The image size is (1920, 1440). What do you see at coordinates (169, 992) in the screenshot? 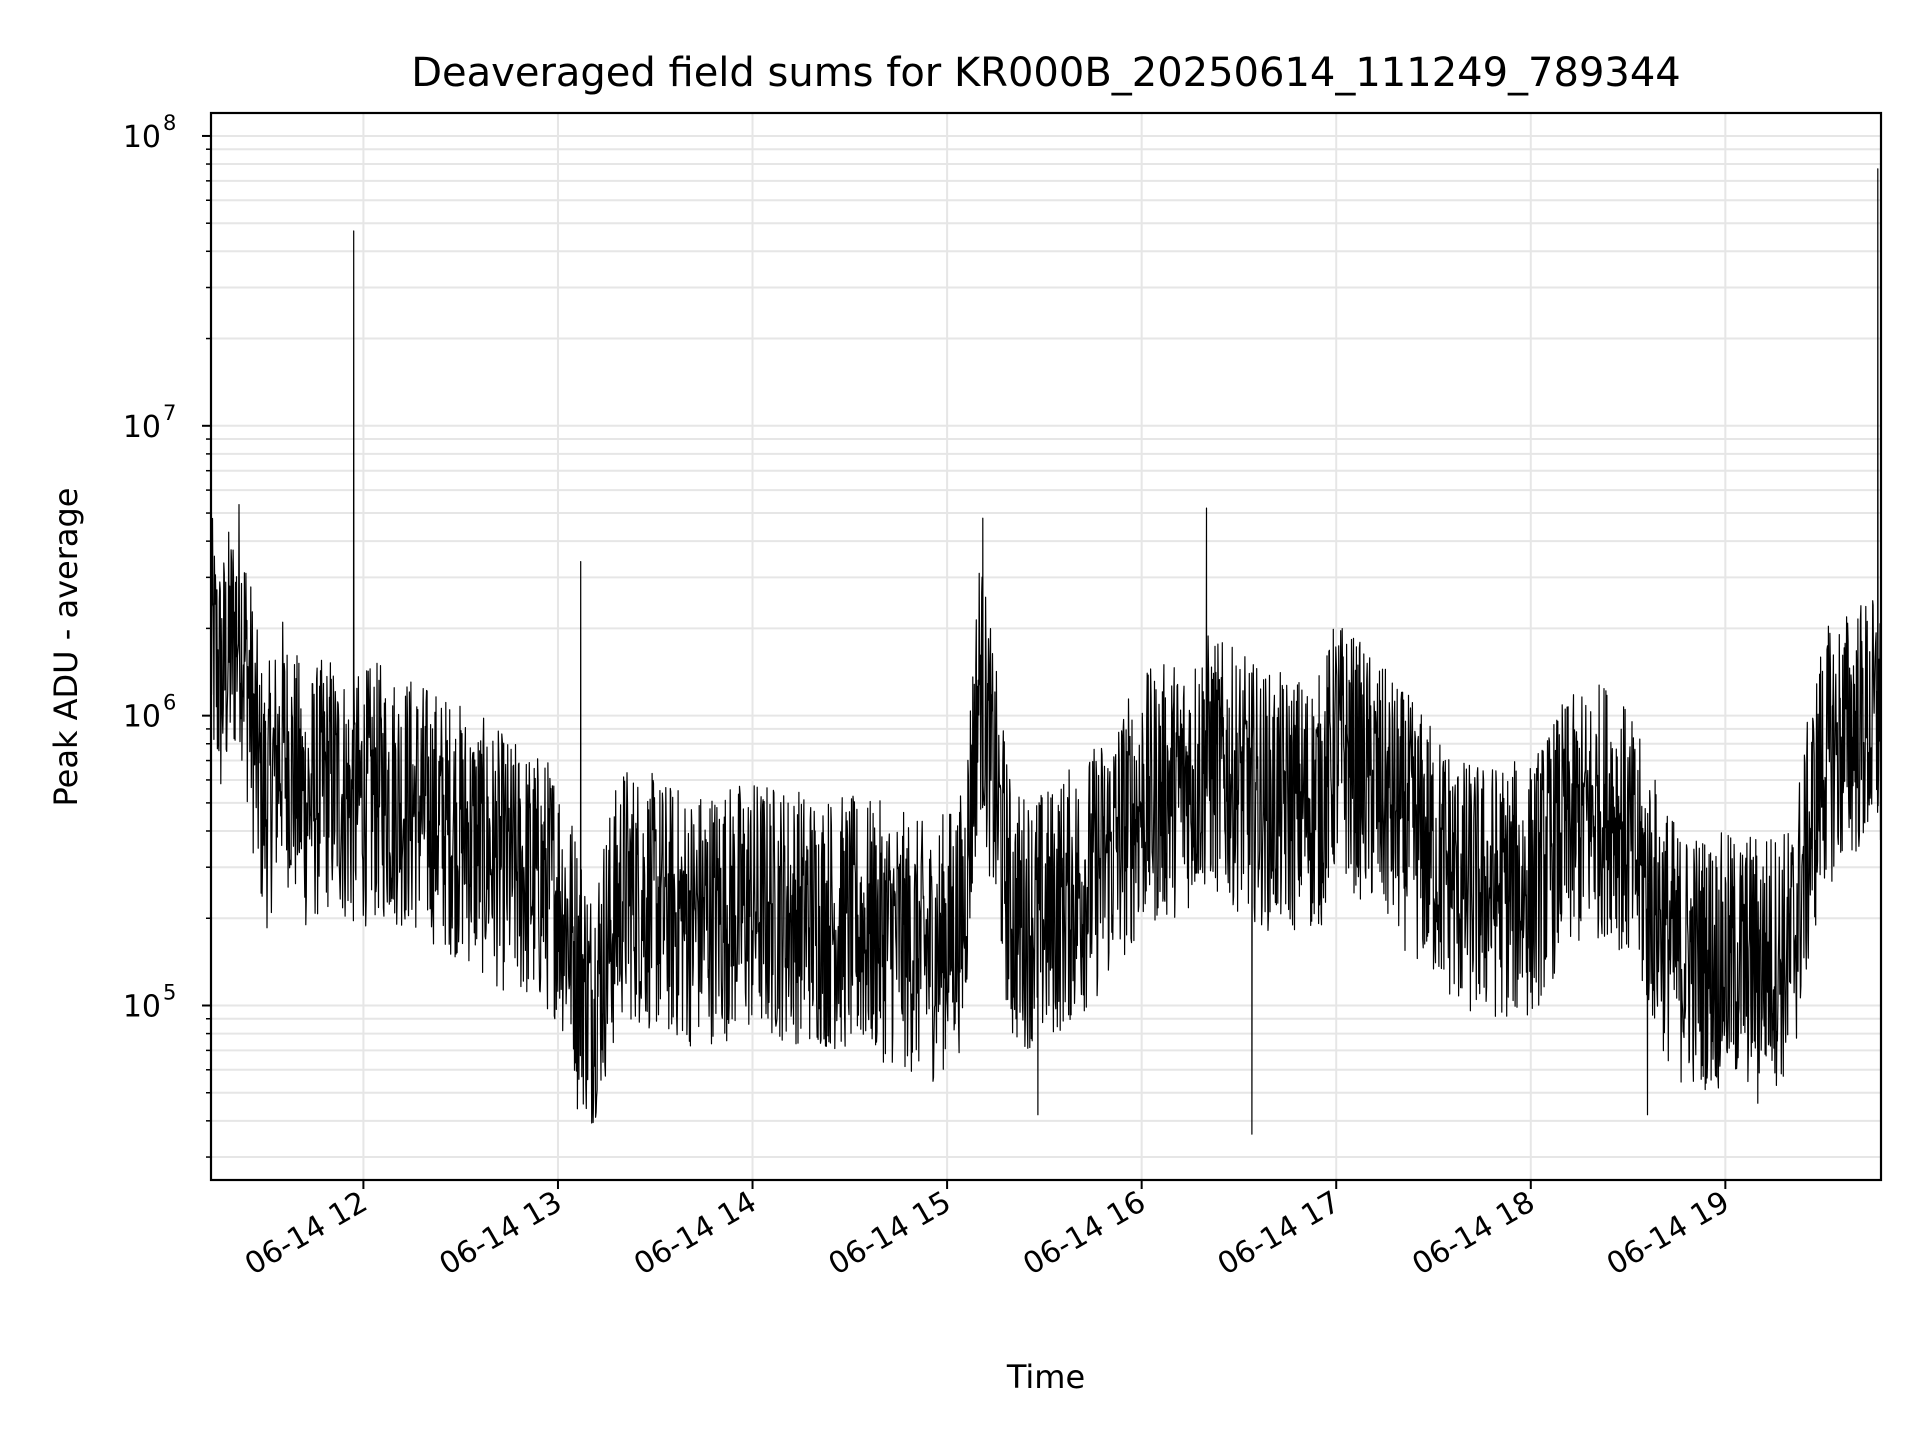
I see `y-tick-label-exponent: 5` at bounding box center [169, 992].